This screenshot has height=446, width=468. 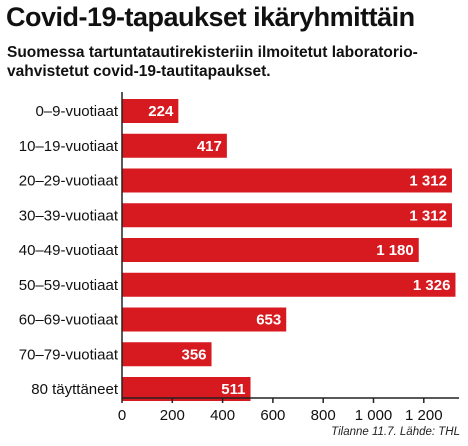 I want to click on category-label: 30–39-vuotiaat, so click(x=69, y=215).